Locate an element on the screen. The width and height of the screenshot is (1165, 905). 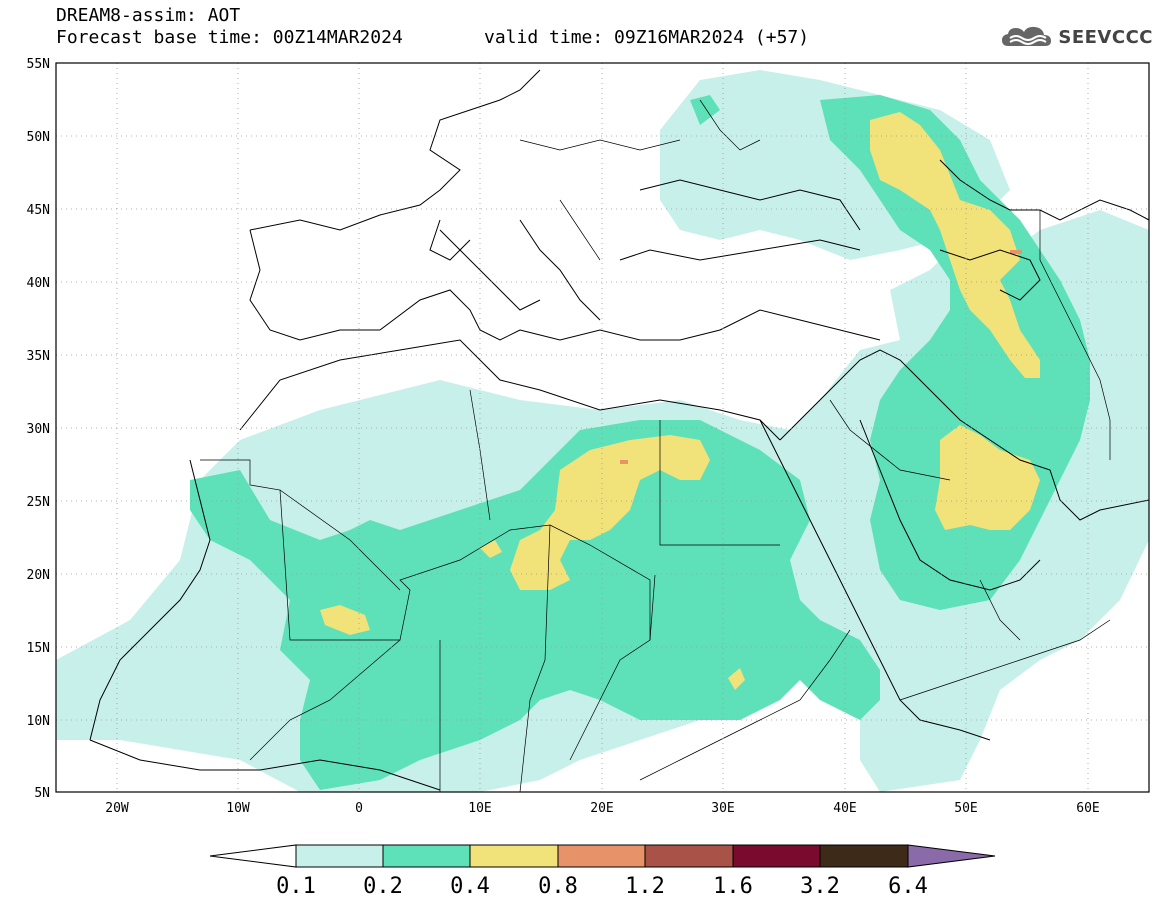
lat-label: 25N is located at coordinates (38, 502).